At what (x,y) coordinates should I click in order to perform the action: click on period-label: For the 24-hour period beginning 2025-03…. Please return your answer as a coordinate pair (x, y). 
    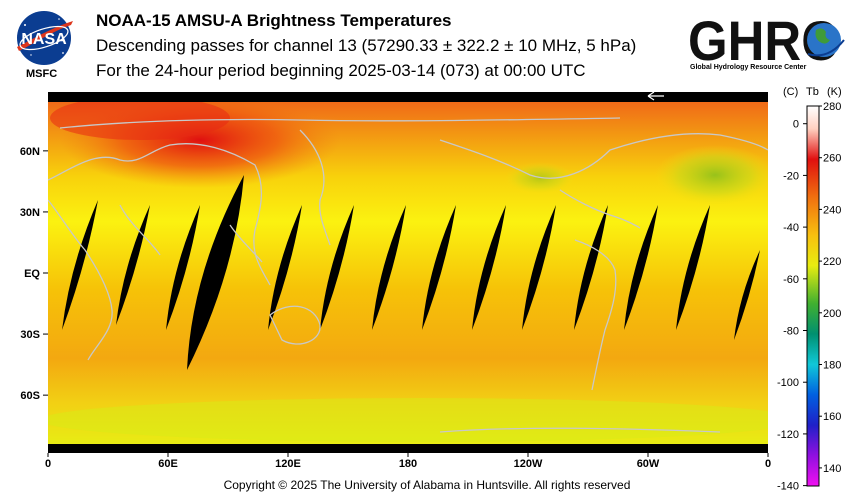
    Looking at the image, I should click on (341, 70).